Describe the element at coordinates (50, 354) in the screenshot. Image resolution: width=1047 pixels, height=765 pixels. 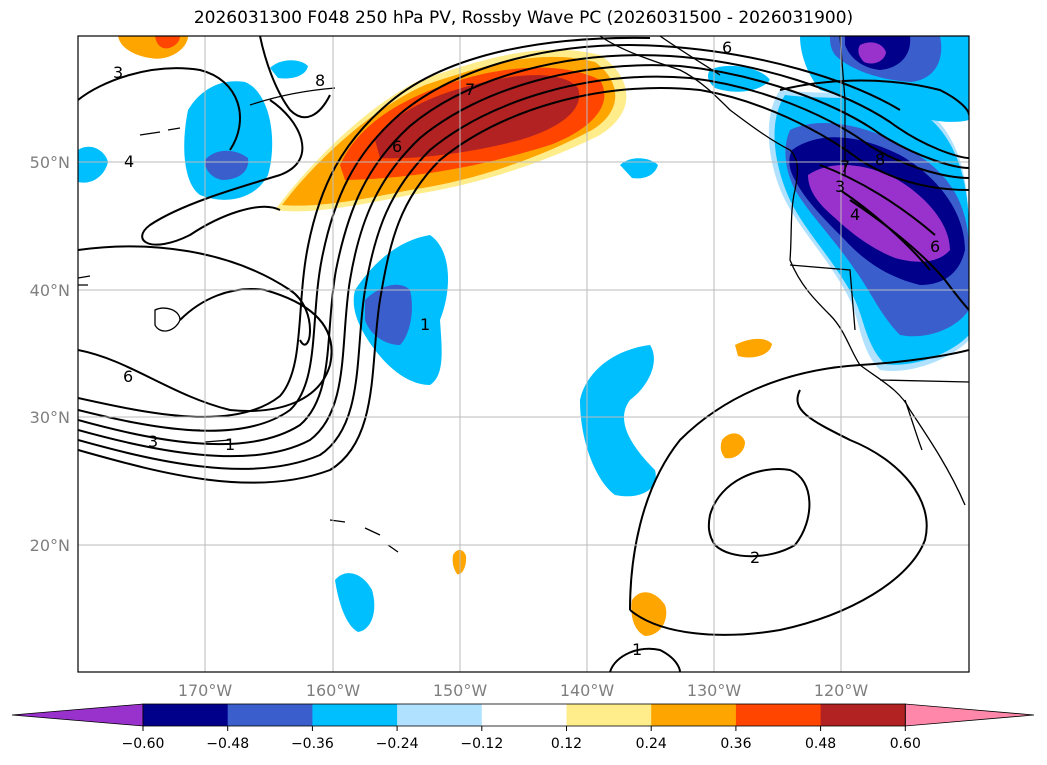
I see `lat-labels: 50°N 40°N 30°N 20°N` at that location.